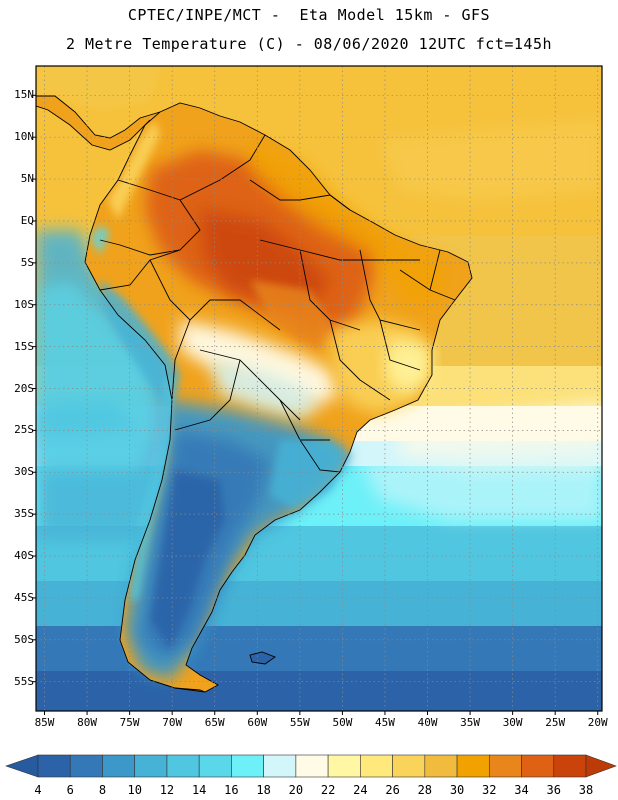 The image size is (618, 800). What do you see at coordinates (360, 790) in the screenshot?
I see `colorbar-label: 24` at bounding box center [360, 790].